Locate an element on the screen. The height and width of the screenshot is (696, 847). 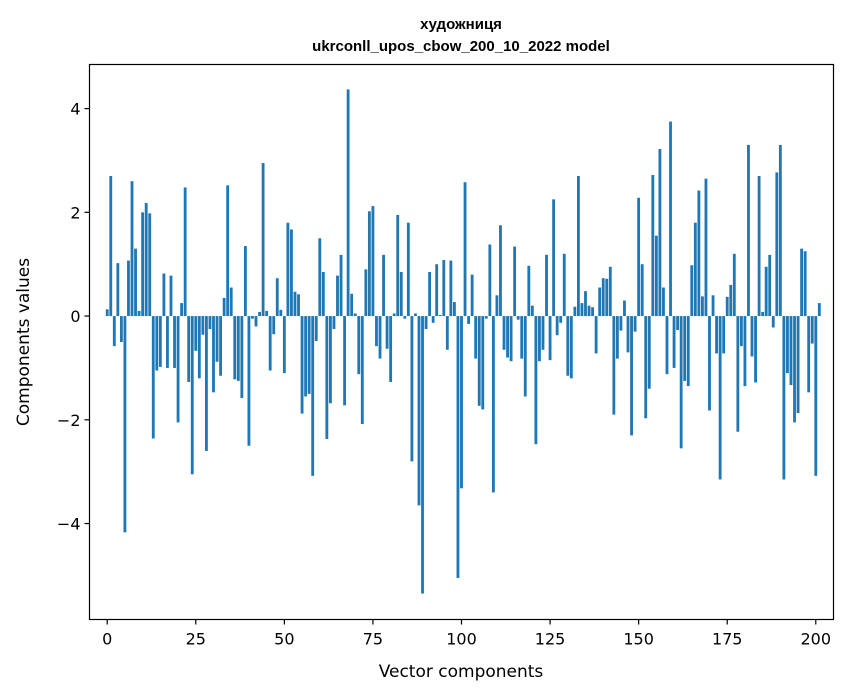
x-tick-label: 0 is located at coordinates (107, 639).